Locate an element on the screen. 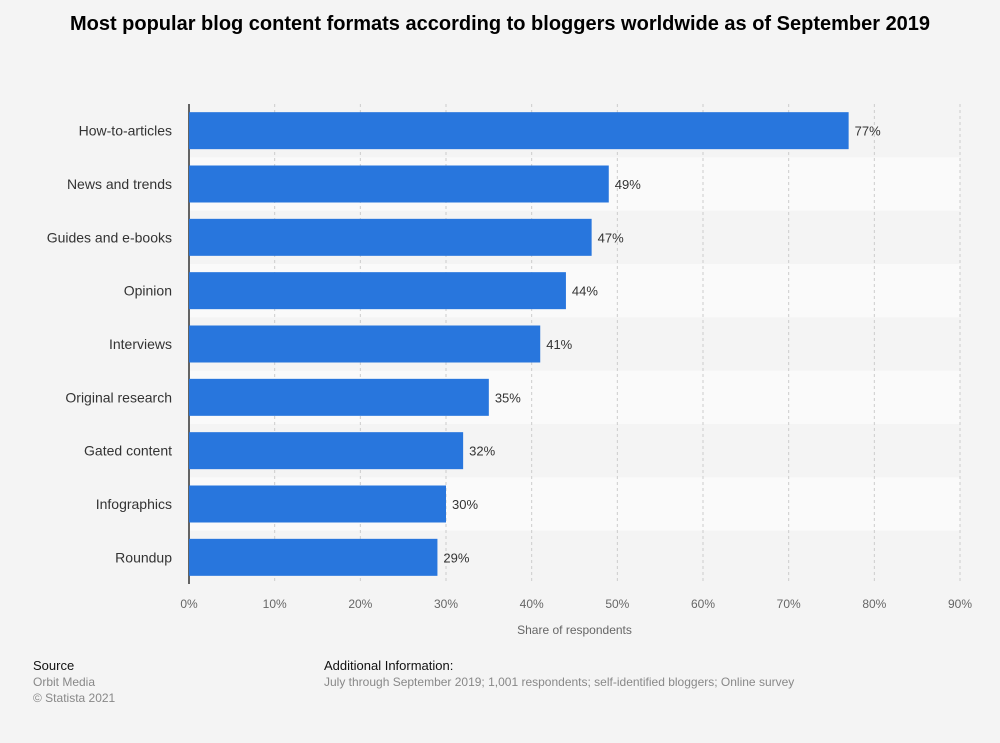  copyright-text: © Statista 2021 is located at coordinates (74, 698).